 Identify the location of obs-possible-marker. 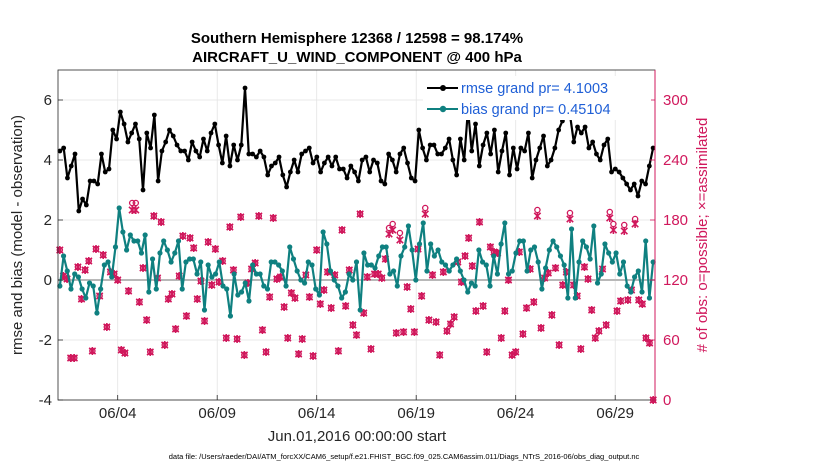
(132, 203).